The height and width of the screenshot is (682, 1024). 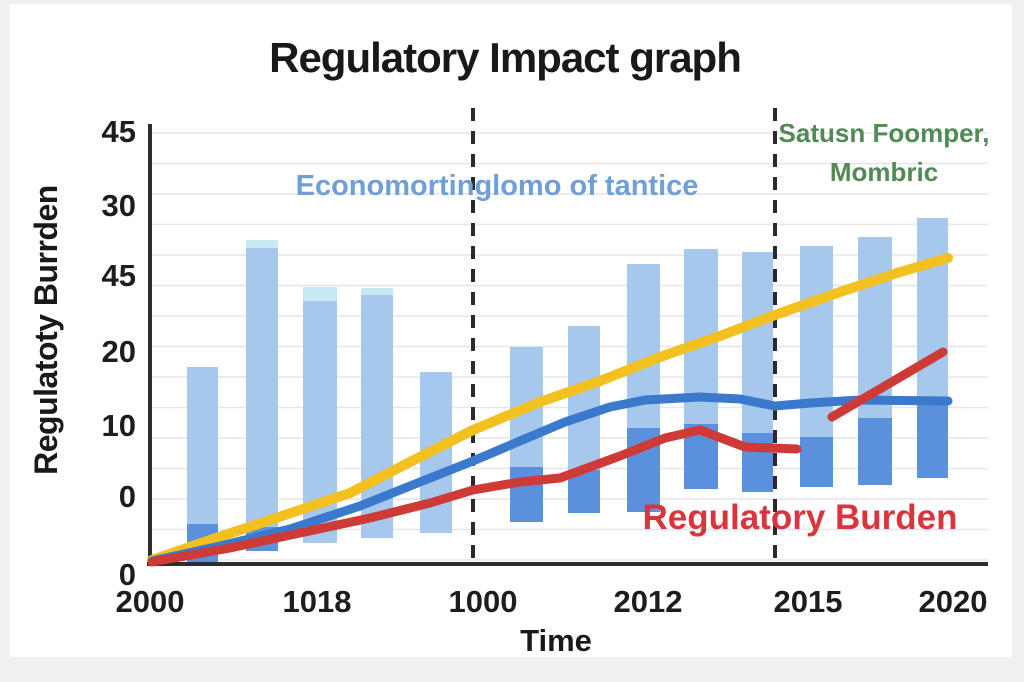 What do you see at coordinates (150, 601) in the screenshot?
I see `x-tick-label: 2000` at bounding box center [150, 601].